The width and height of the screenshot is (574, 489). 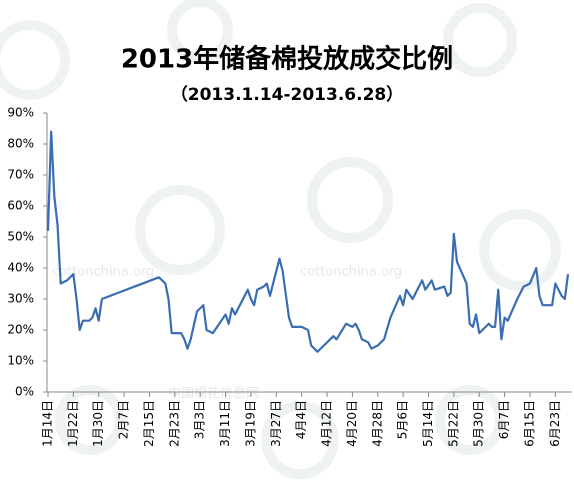 What do you see at coordinates (301, 419) in the screenshot?
I see `x-tick-label: 4月4日` at bounding box center [301, 419].